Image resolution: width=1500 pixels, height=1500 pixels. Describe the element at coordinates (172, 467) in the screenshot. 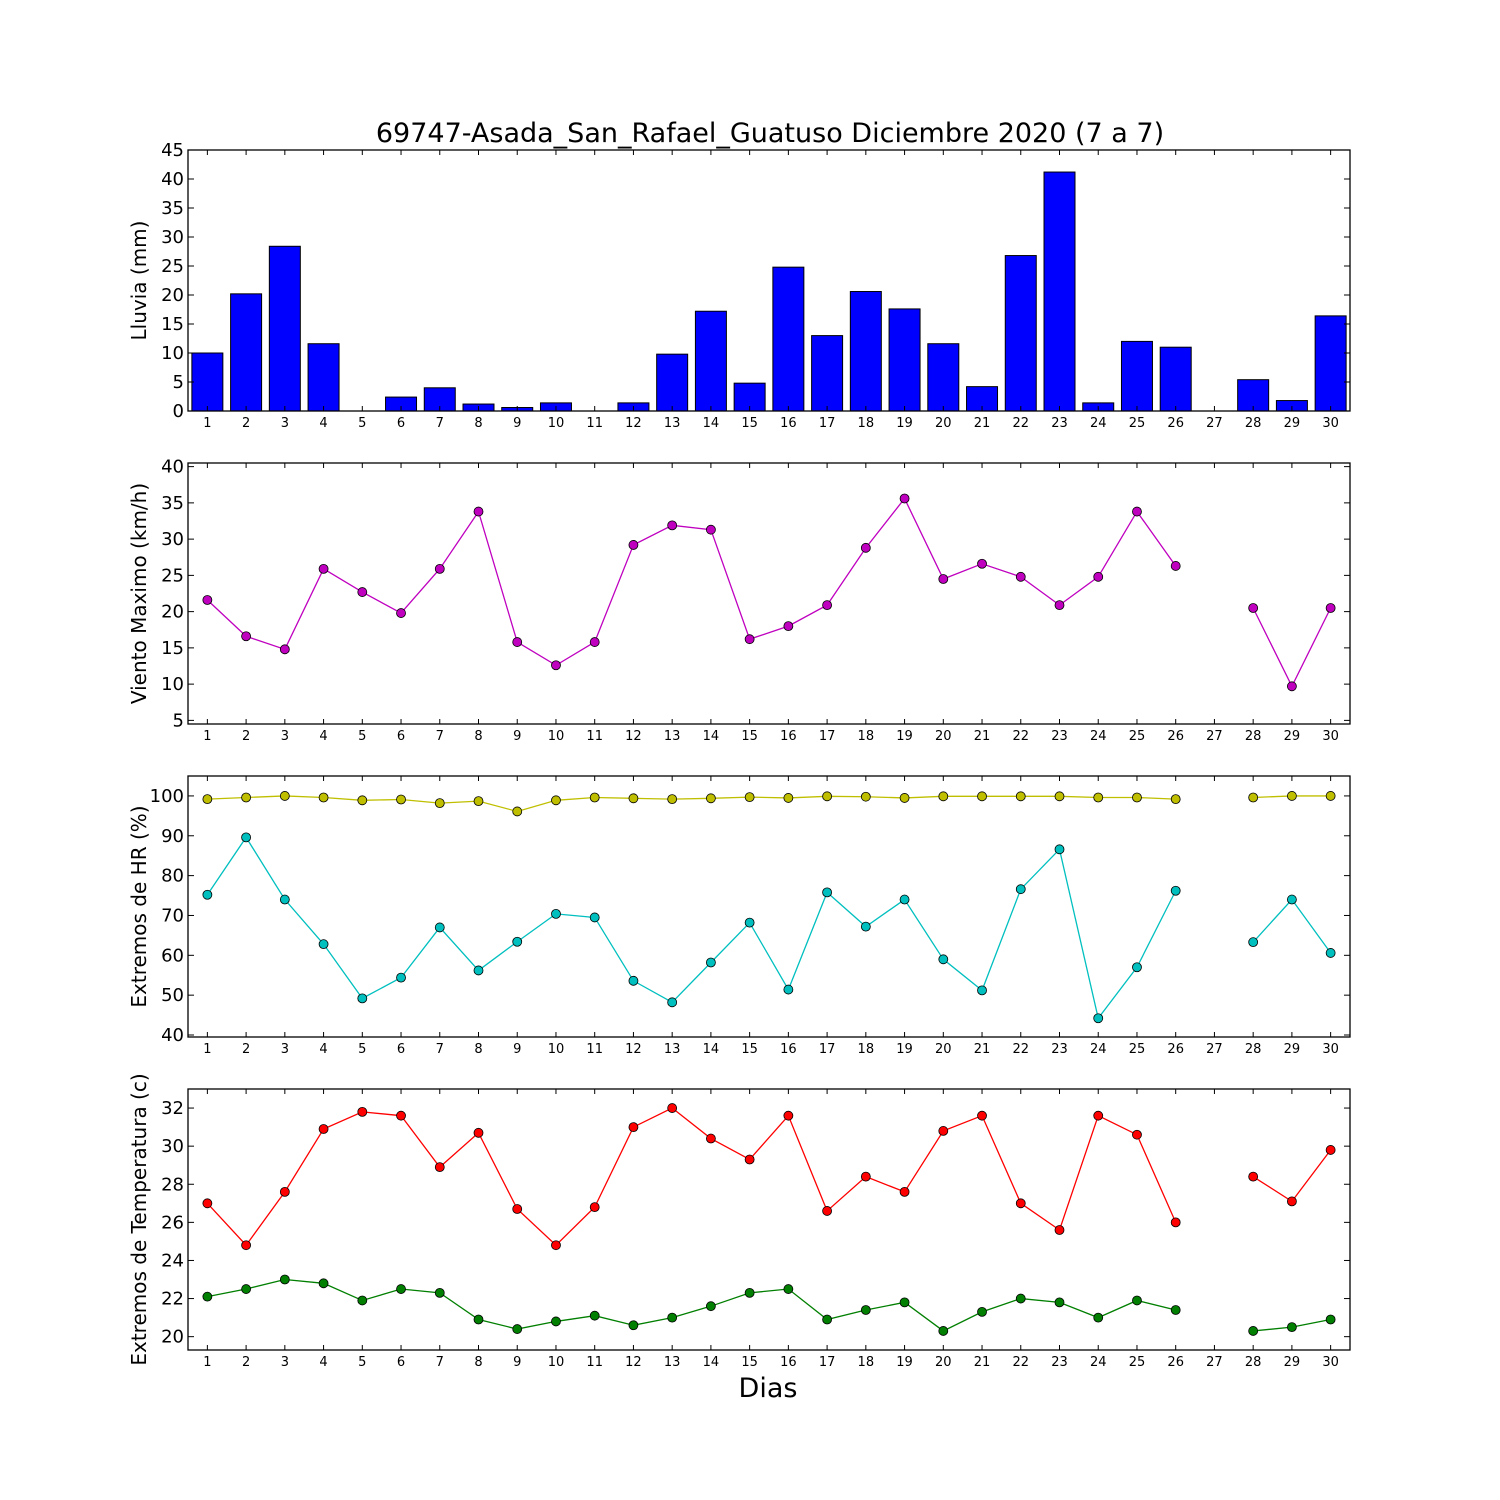

I see `y-tick-label: 40` at that location.